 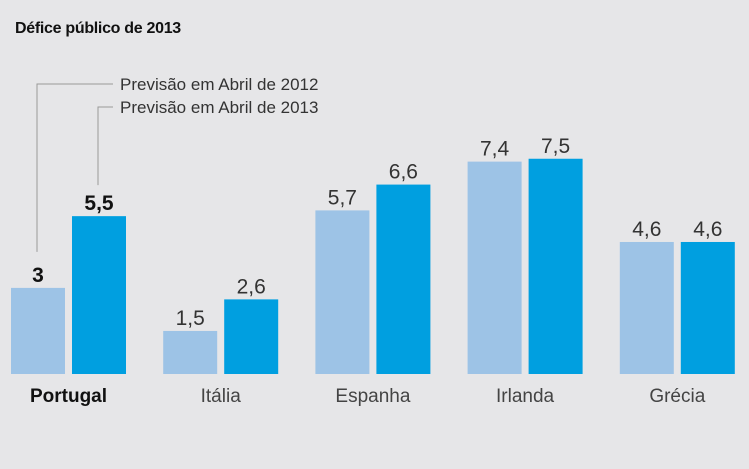 I want to click on value-label-espanha-2012: 5,7, so click(x=342, y=197).